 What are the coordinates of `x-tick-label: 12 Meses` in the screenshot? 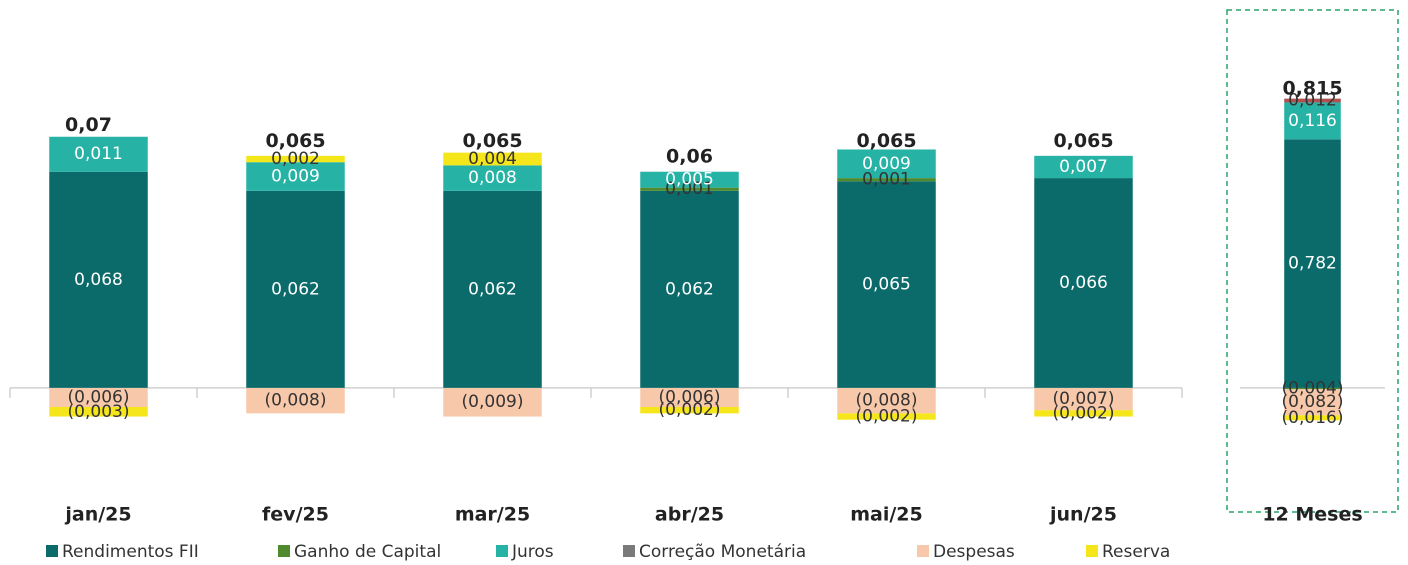 It's located at (1312, 515).